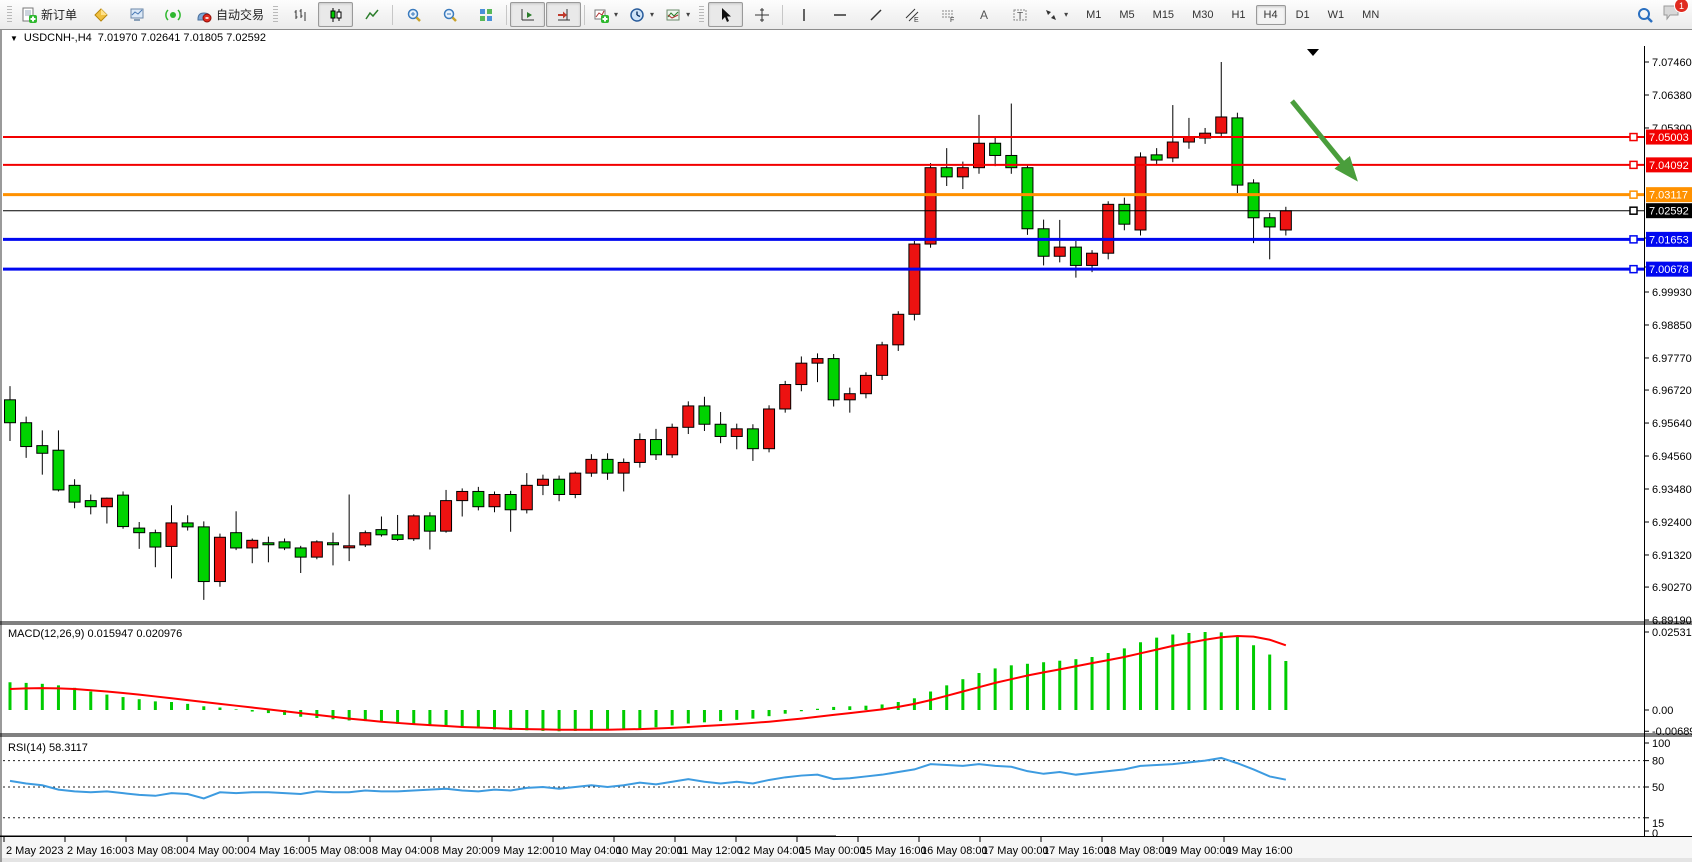 This screenshot has width=1692, height=862. Describe the element at coordinates (1, 454) in the screenshot. I see `window-left-edge` at that location.